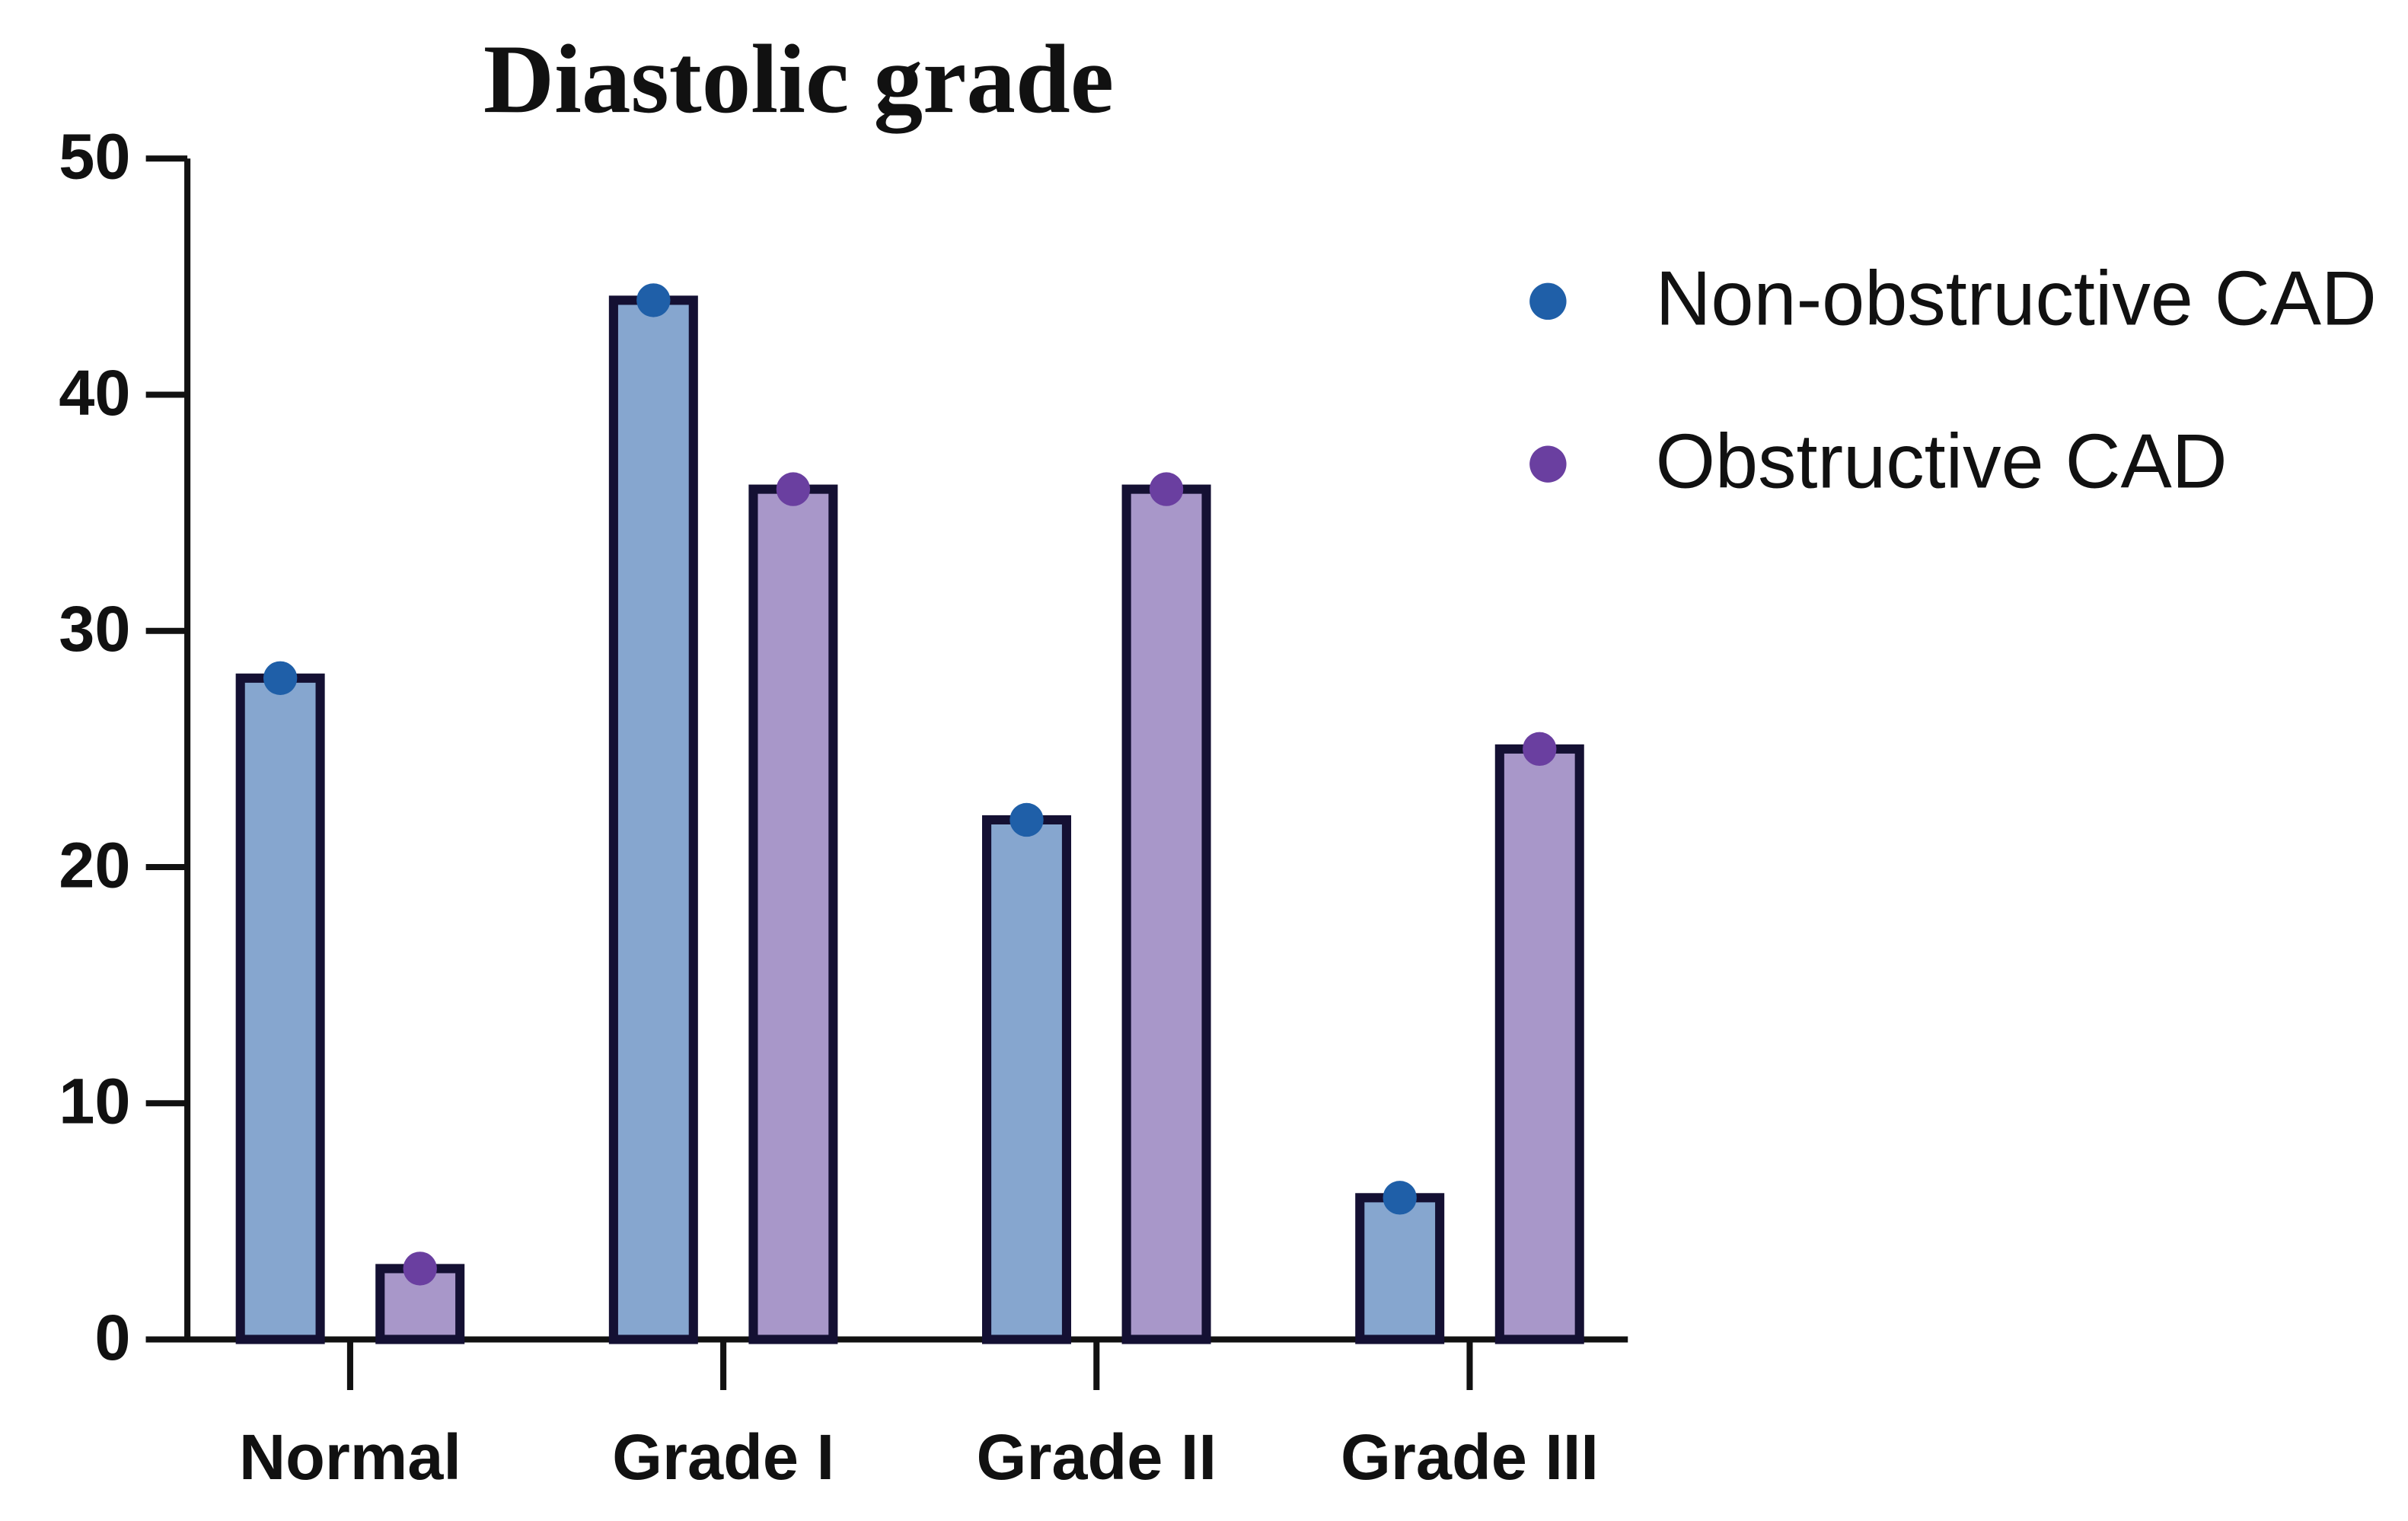 The image size is (2408, 1521). I want to click on y-tick-label: 20, so click(94, 865).